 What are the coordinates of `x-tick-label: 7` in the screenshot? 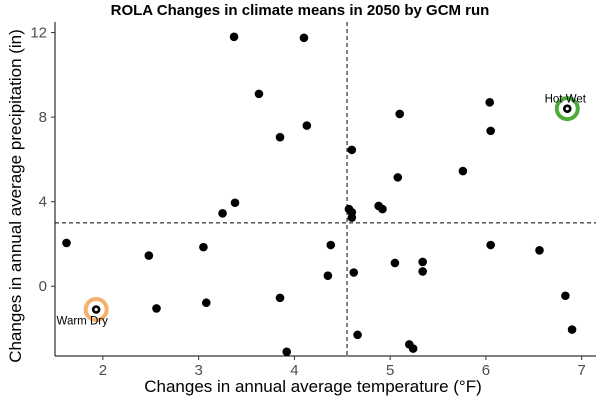 It's located at (581, 370).